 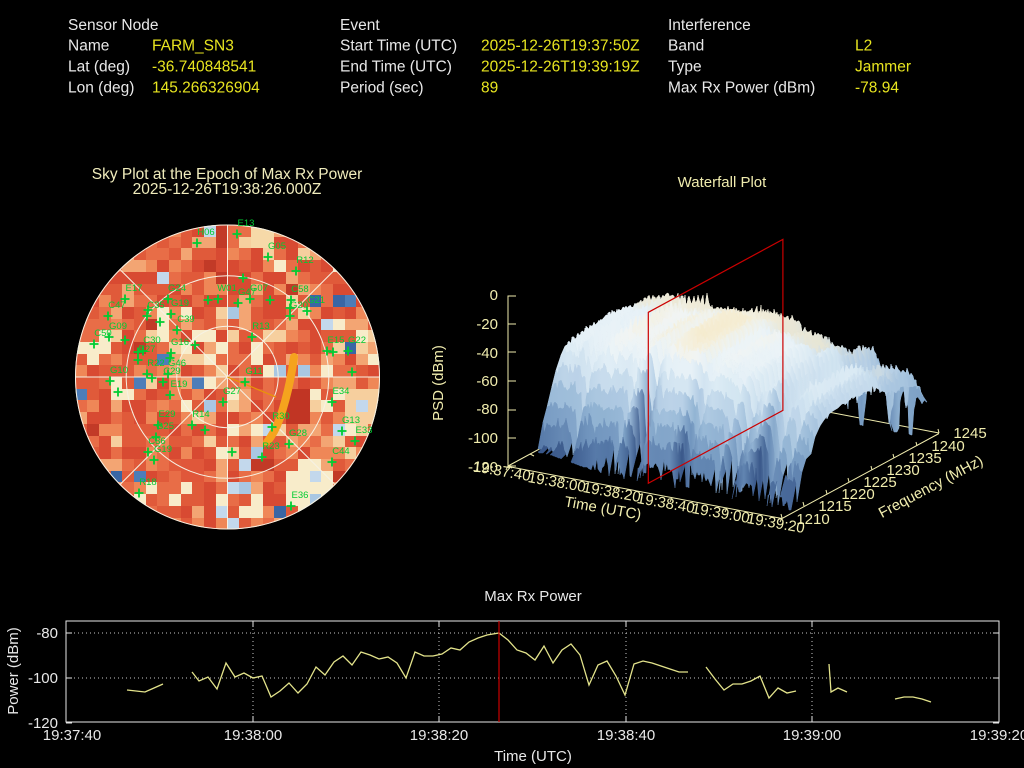 What do you see at coordinates (533, 596) in the screenshot?
I see `svg-text: Max Rx Power` at bounding box center [533, 596].